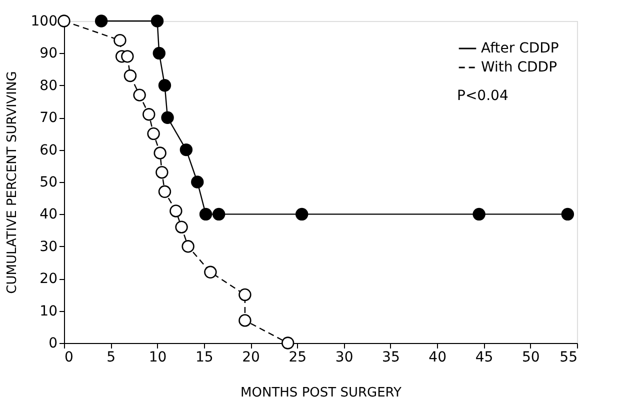 The image size is (624, 415). What do you see at coordinates (49, 118) in the screenshot?
I see `y-tick-label: 70` at bounding box center [49, 118].